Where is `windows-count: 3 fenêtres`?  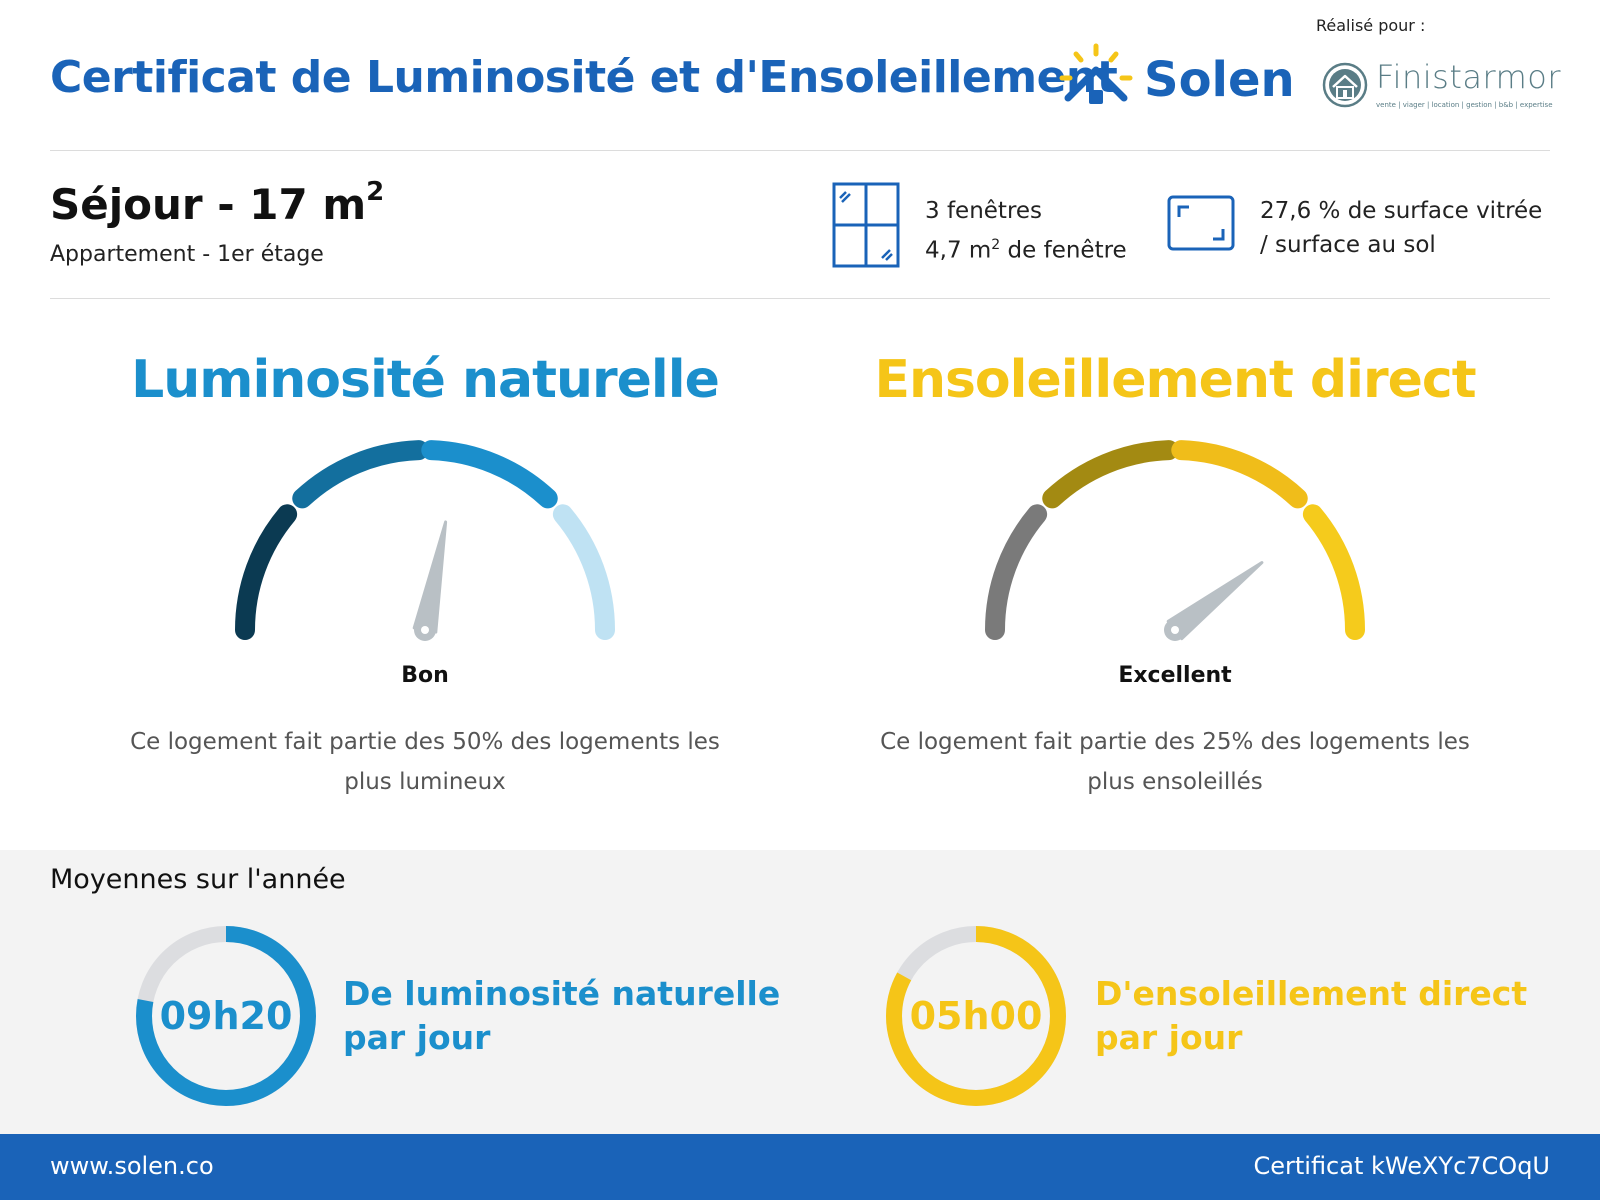 windows-count: 3 fenêtres is located at coordinates (984, 211).